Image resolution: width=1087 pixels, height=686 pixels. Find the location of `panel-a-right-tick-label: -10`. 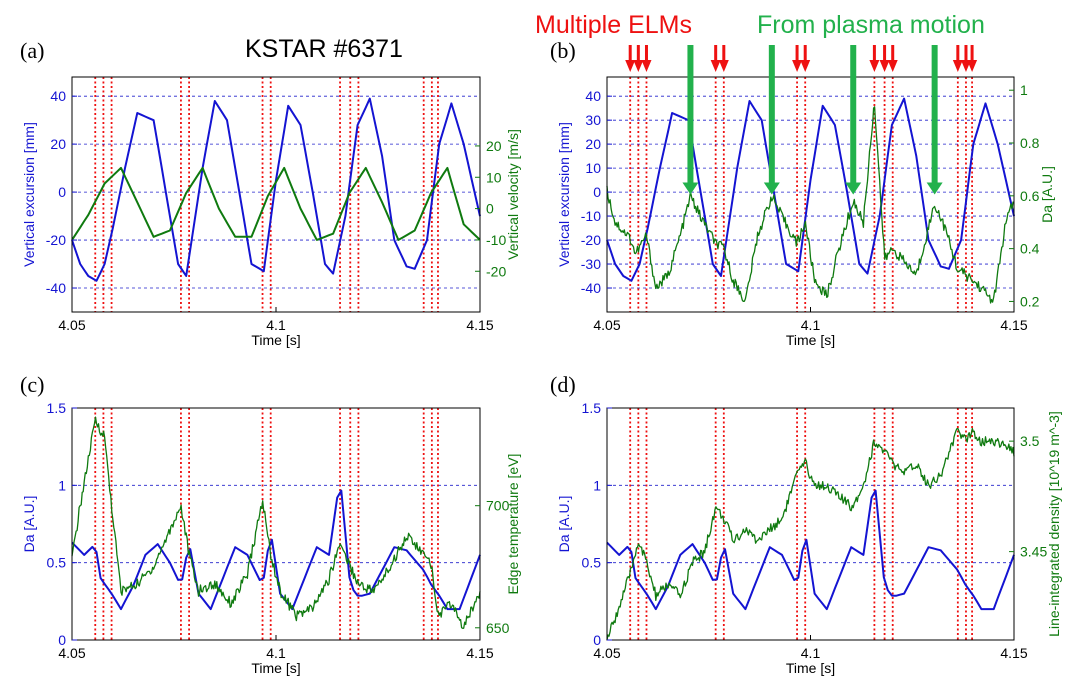

panel-a-right-tick-label: -10 is located at coordinates (496, 240).